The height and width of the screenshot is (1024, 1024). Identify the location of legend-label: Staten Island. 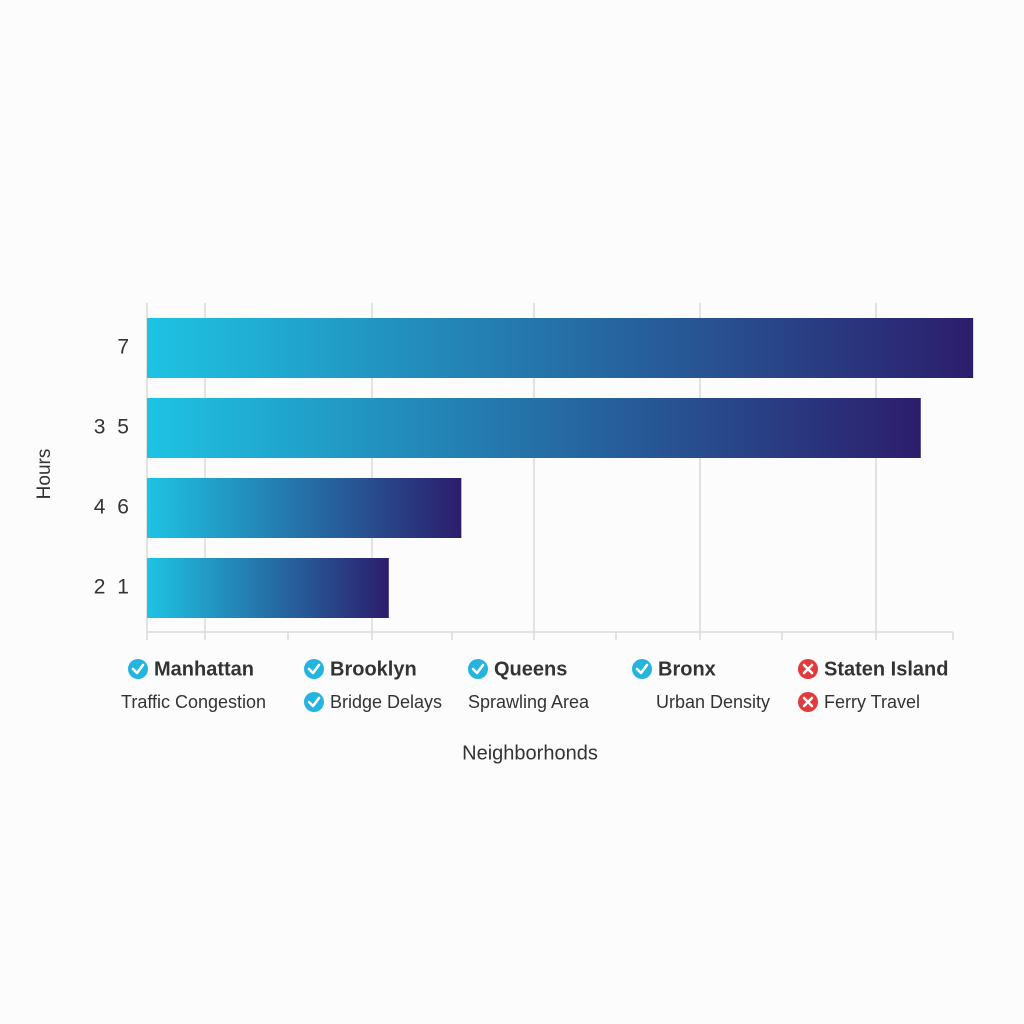
(886, 669).